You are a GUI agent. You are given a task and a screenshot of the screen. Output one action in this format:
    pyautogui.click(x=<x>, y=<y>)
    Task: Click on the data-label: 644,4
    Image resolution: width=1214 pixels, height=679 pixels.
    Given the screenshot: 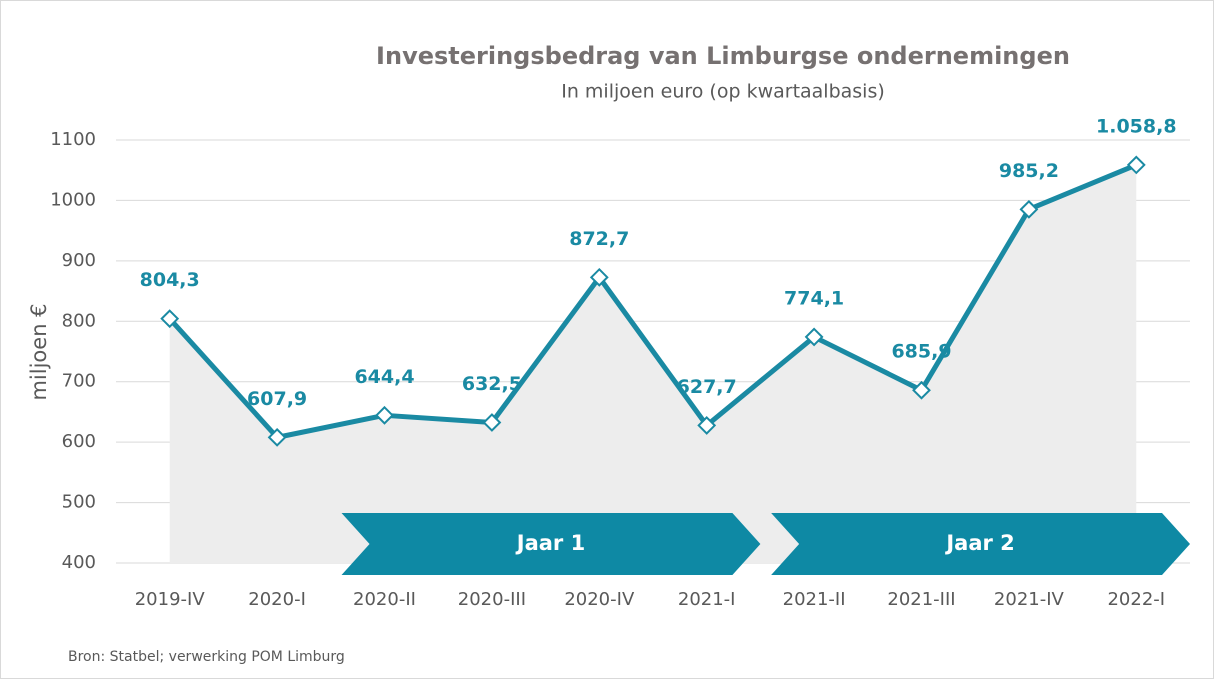 What is the action you would take?
    pyautogui.click(x=384, y=377)
    